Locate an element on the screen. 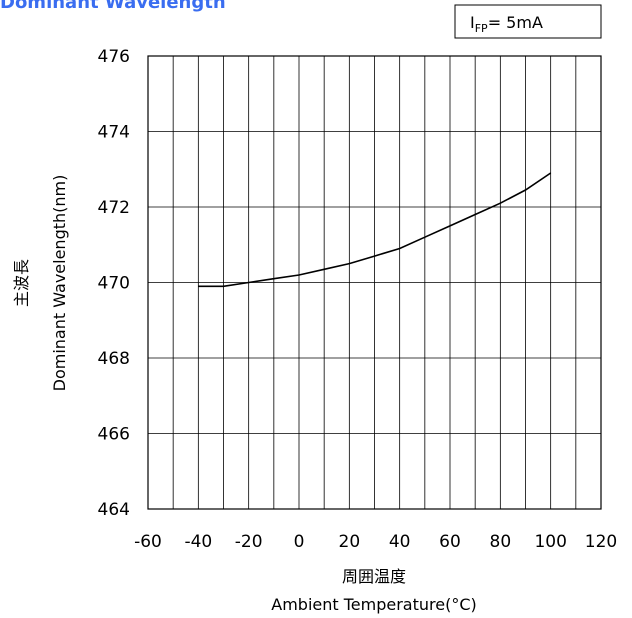  series-line is located at coordinates (375, 230).